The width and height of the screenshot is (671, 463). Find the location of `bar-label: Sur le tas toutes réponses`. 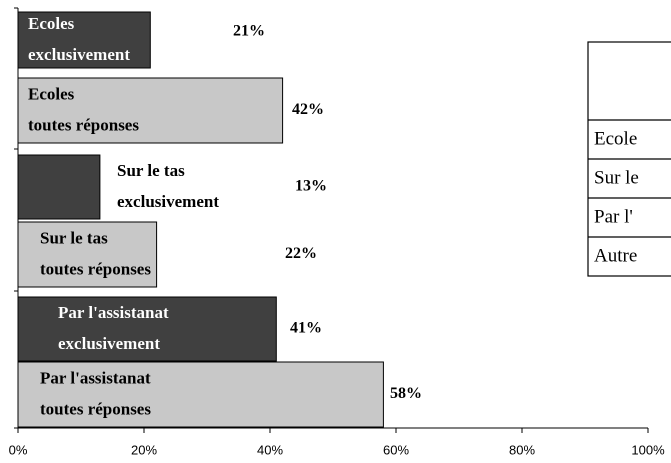

bar-label: Sur le tas toutes réponses is located at coordinates (95, 253).